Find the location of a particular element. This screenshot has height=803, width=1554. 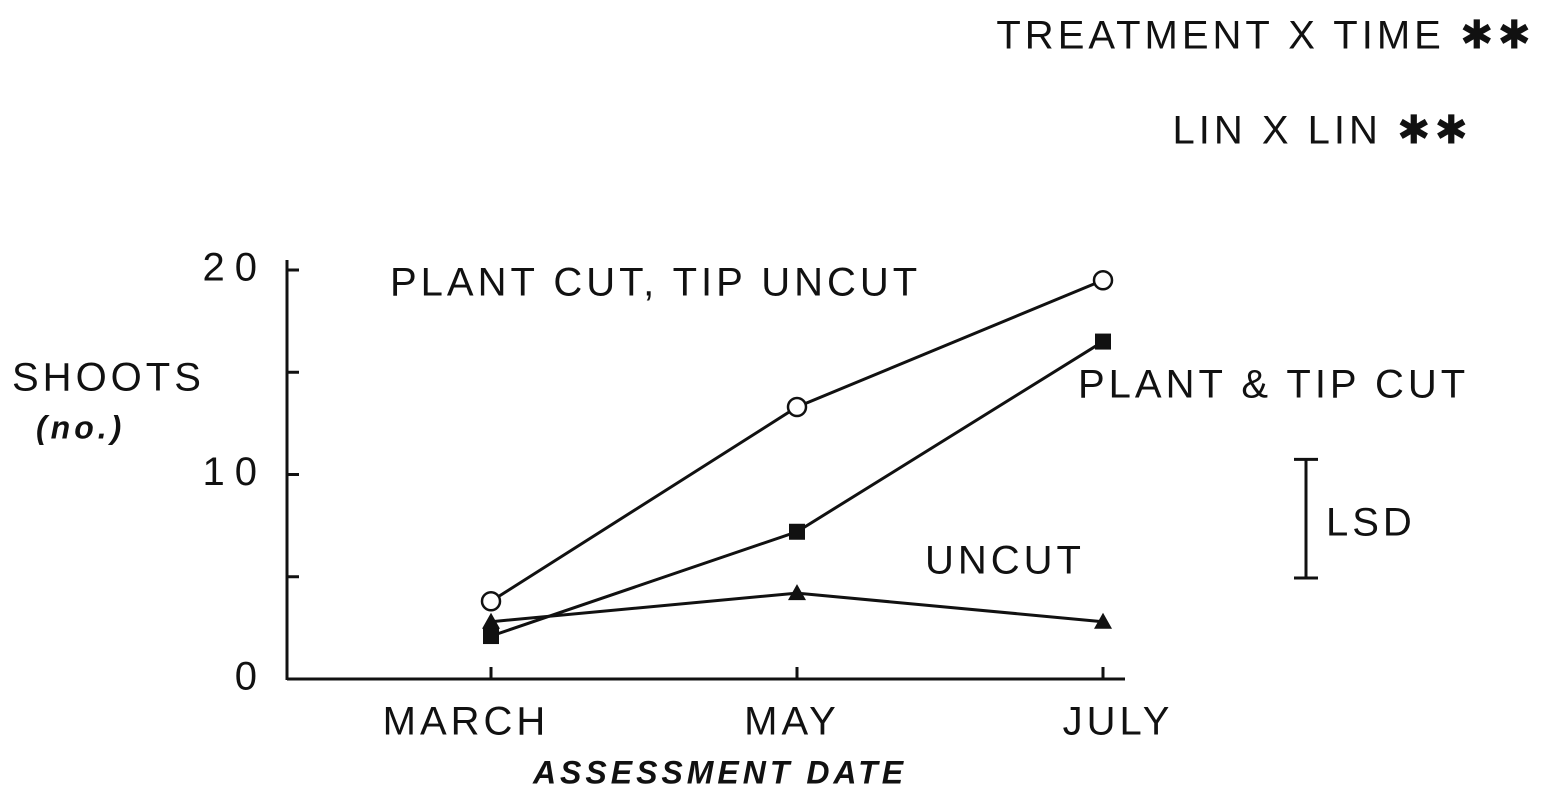

lsd-label: LSD is located at coordinates (1371, 522).